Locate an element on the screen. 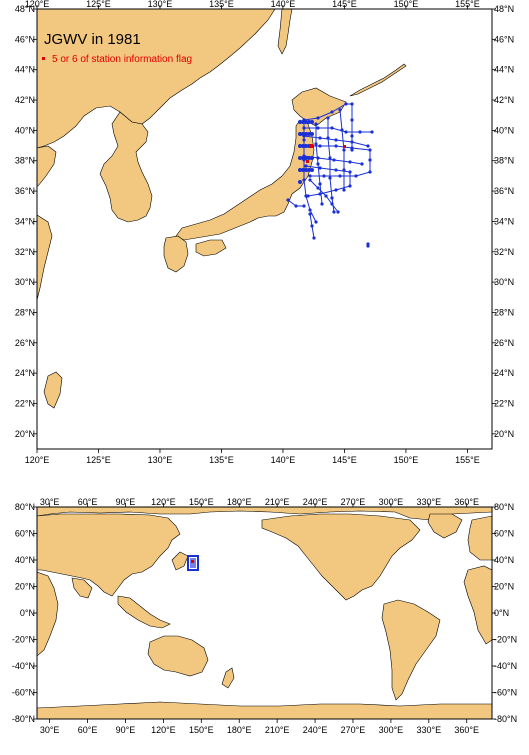 Image resolution: width=529 pixels, height=755 pixels. antarctica is located at coordinates (264, 710).